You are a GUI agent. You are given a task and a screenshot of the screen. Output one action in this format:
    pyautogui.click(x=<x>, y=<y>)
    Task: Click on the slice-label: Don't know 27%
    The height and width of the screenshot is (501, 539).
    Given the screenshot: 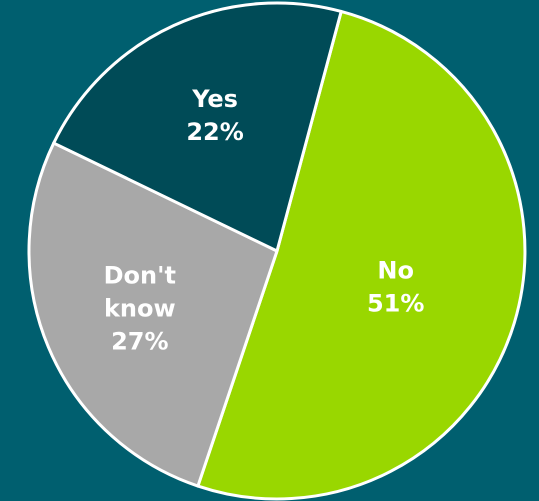 What is the action you would take?
    pyautogui.click(x=140, y=309)
    